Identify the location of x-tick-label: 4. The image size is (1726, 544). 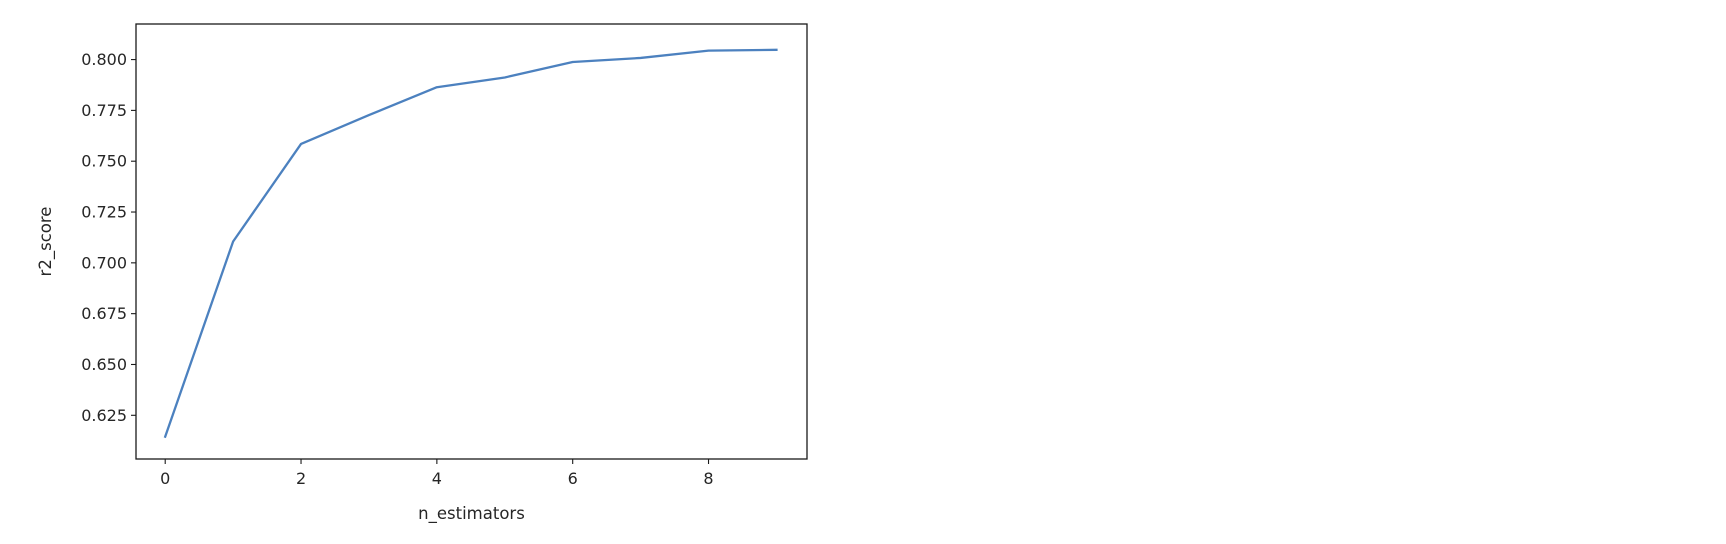
(437, 478).